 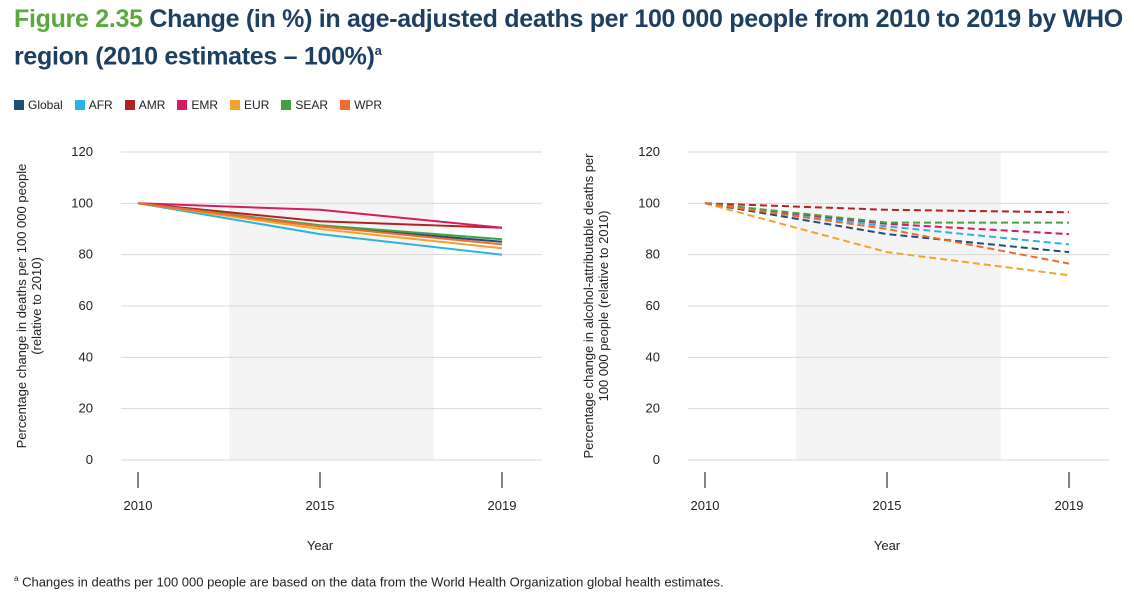 What do you see at coordinates (152, 105) in the screenshot?
I see `legend-label: AMR` at bounding box center [152, 105].